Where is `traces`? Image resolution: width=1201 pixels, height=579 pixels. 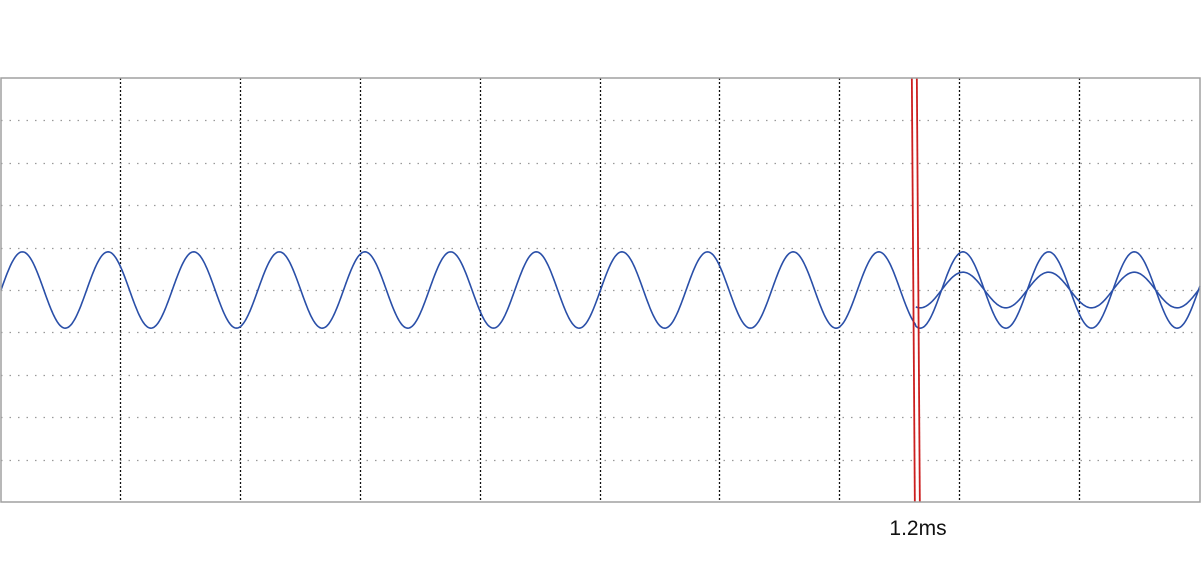
traces is located at coordinates (600, 290).